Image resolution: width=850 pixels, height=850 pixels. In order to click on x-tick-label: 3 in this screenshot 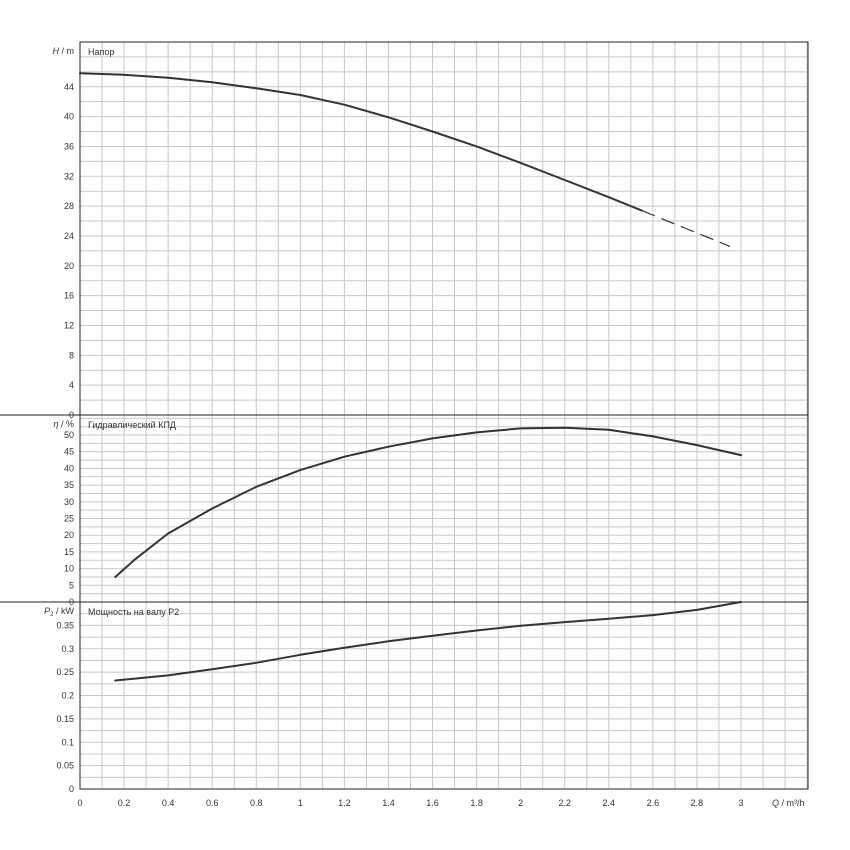, I will do `click(740, 803)`.